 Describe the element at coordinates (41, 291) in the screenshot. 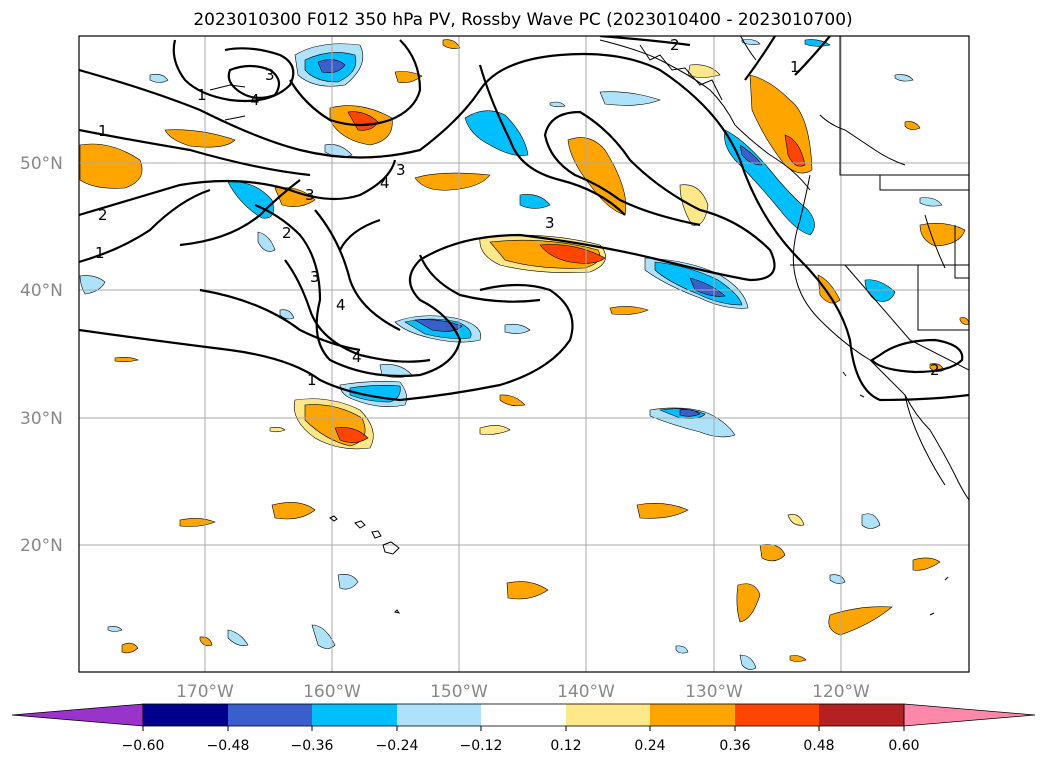

I see `lat-label: 40°N` at that location.